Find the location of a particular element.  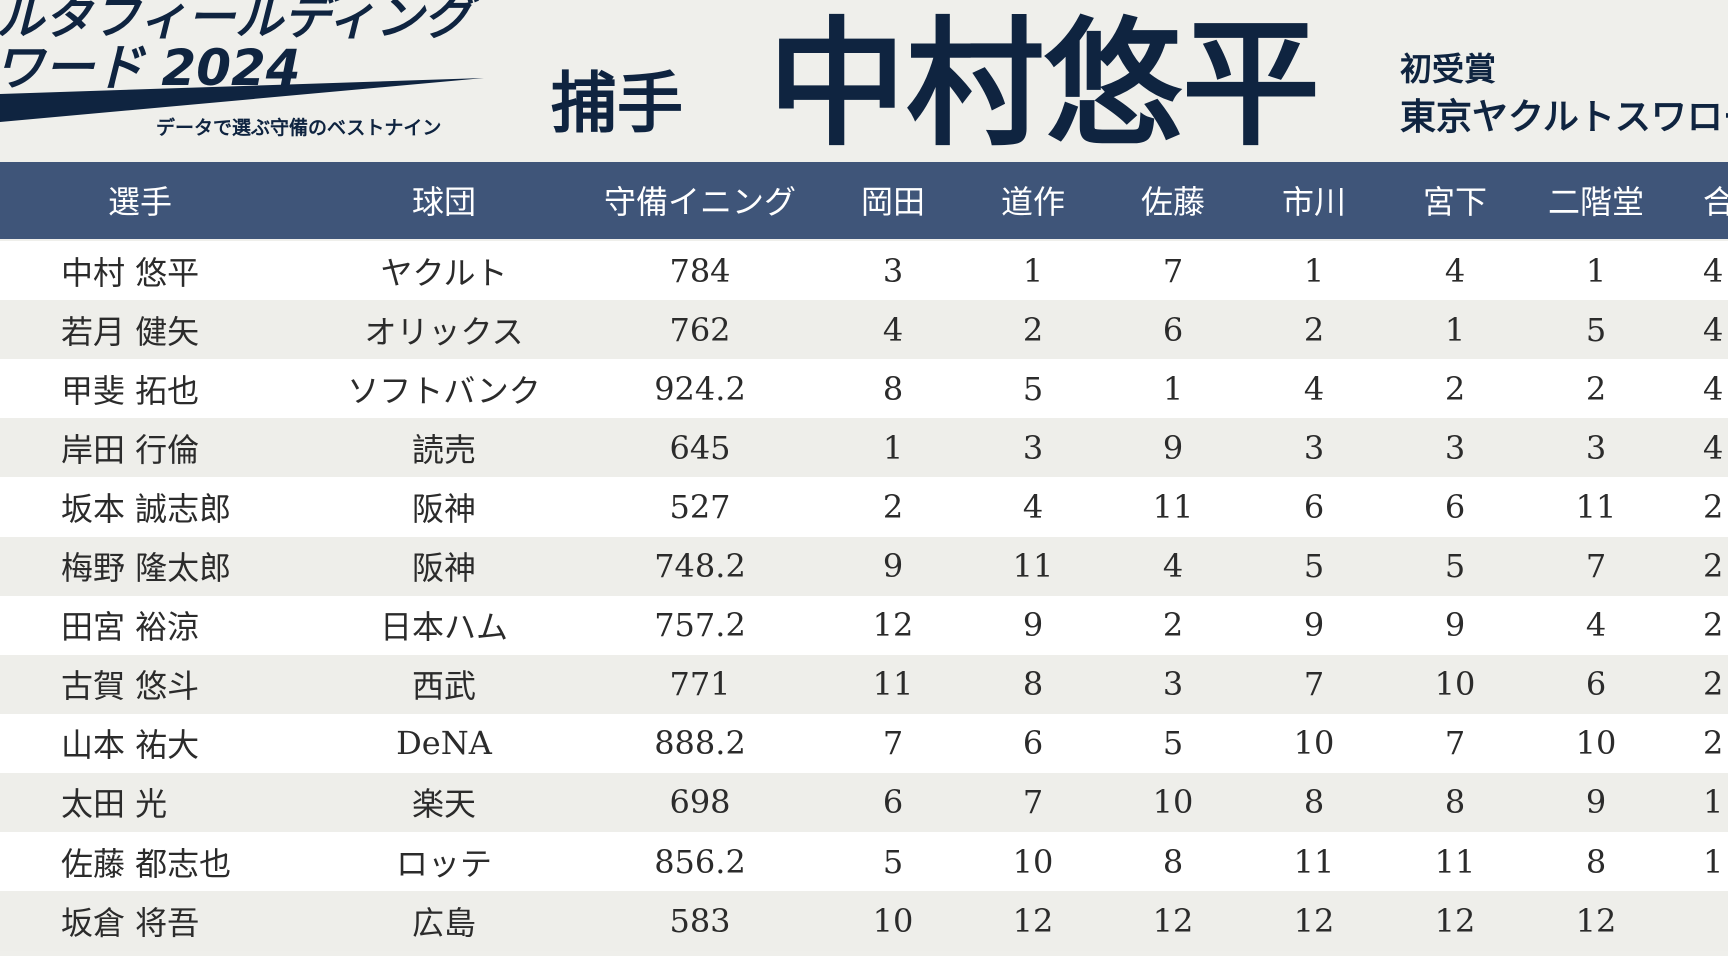

table-cell: 527 is located at coordinates (700, 506).